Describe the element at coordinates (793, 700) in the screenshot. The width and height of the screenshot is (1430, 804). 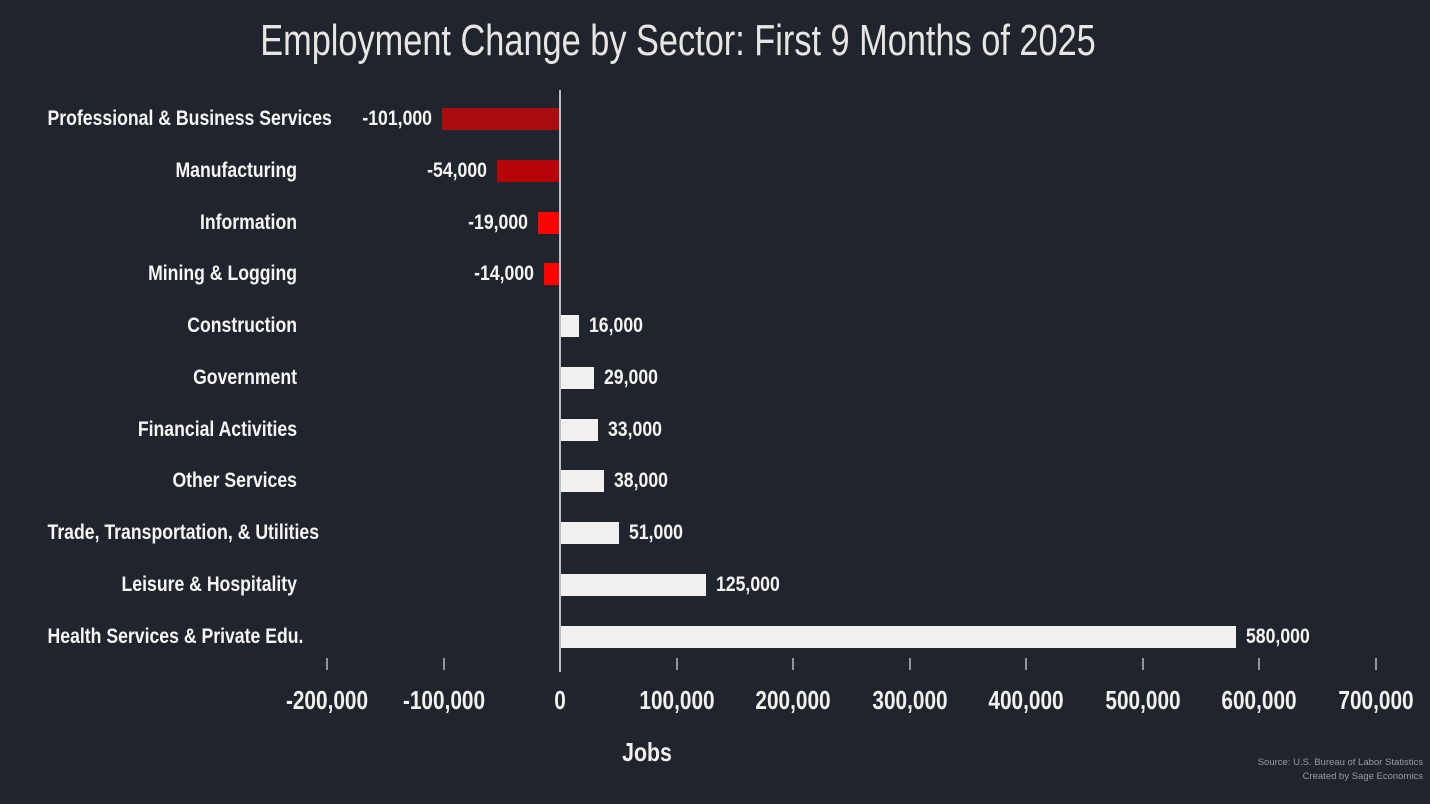
I see `x-axis-tick-label: 200,000` at that location.